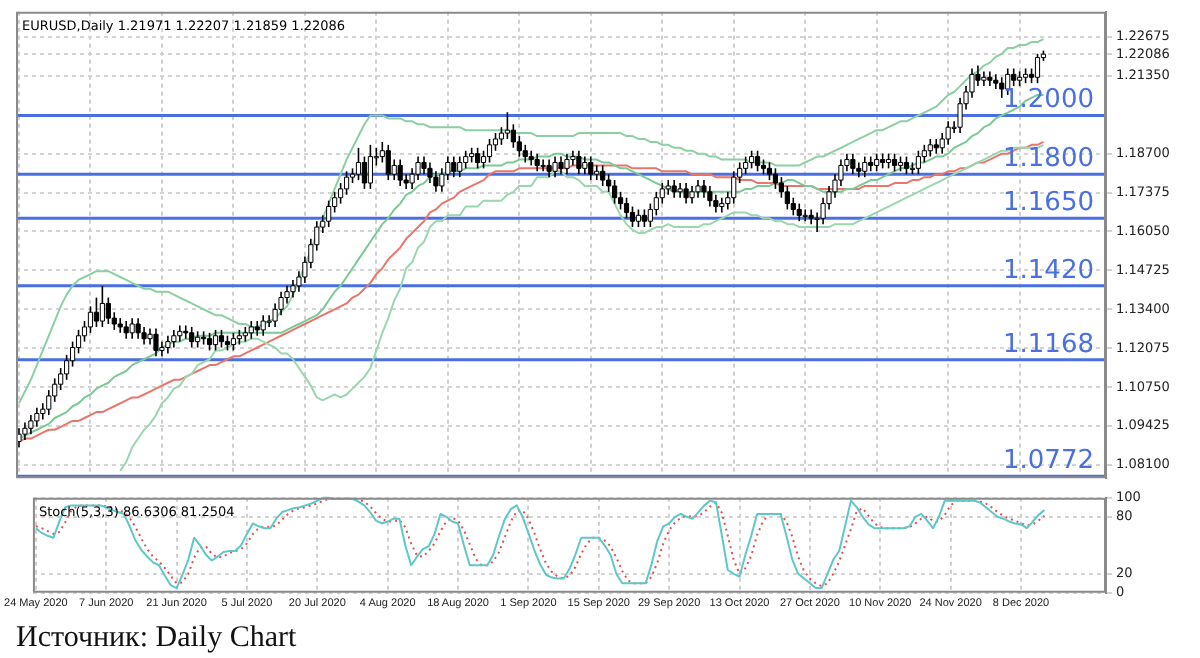  What do you see at coordinates (1048, 270) in the screenshot?
I see `ref-line-label: 1.1420` at bounding box center [1048, 270].